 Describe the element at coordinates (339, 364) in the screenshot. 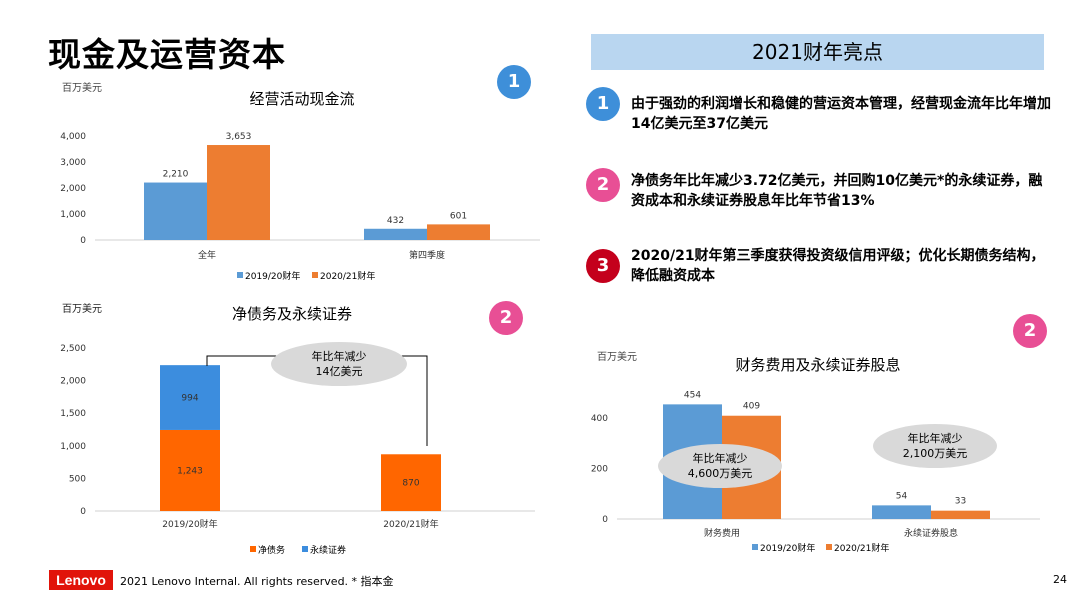

I see `chart2-callout` at that location.